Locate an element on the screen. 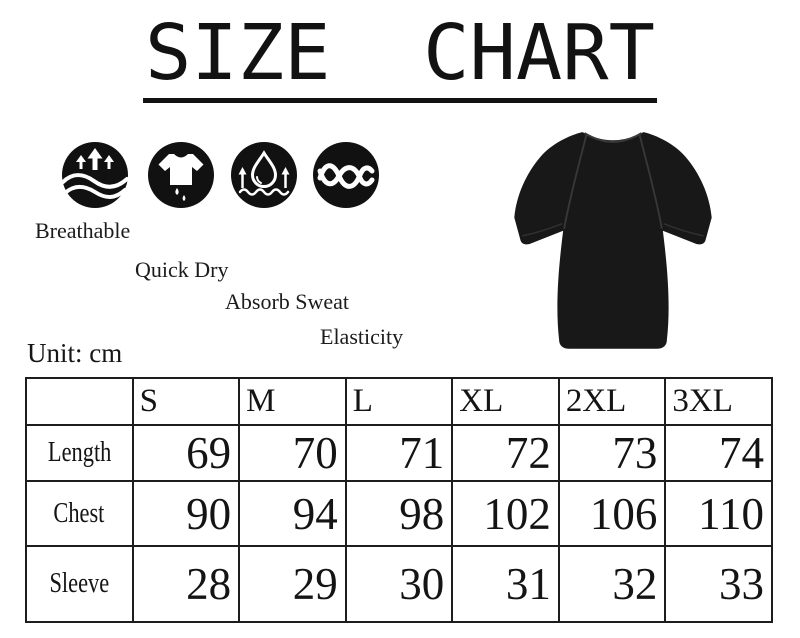  chest-3xl: 110 is located at coordinates (718, 513).